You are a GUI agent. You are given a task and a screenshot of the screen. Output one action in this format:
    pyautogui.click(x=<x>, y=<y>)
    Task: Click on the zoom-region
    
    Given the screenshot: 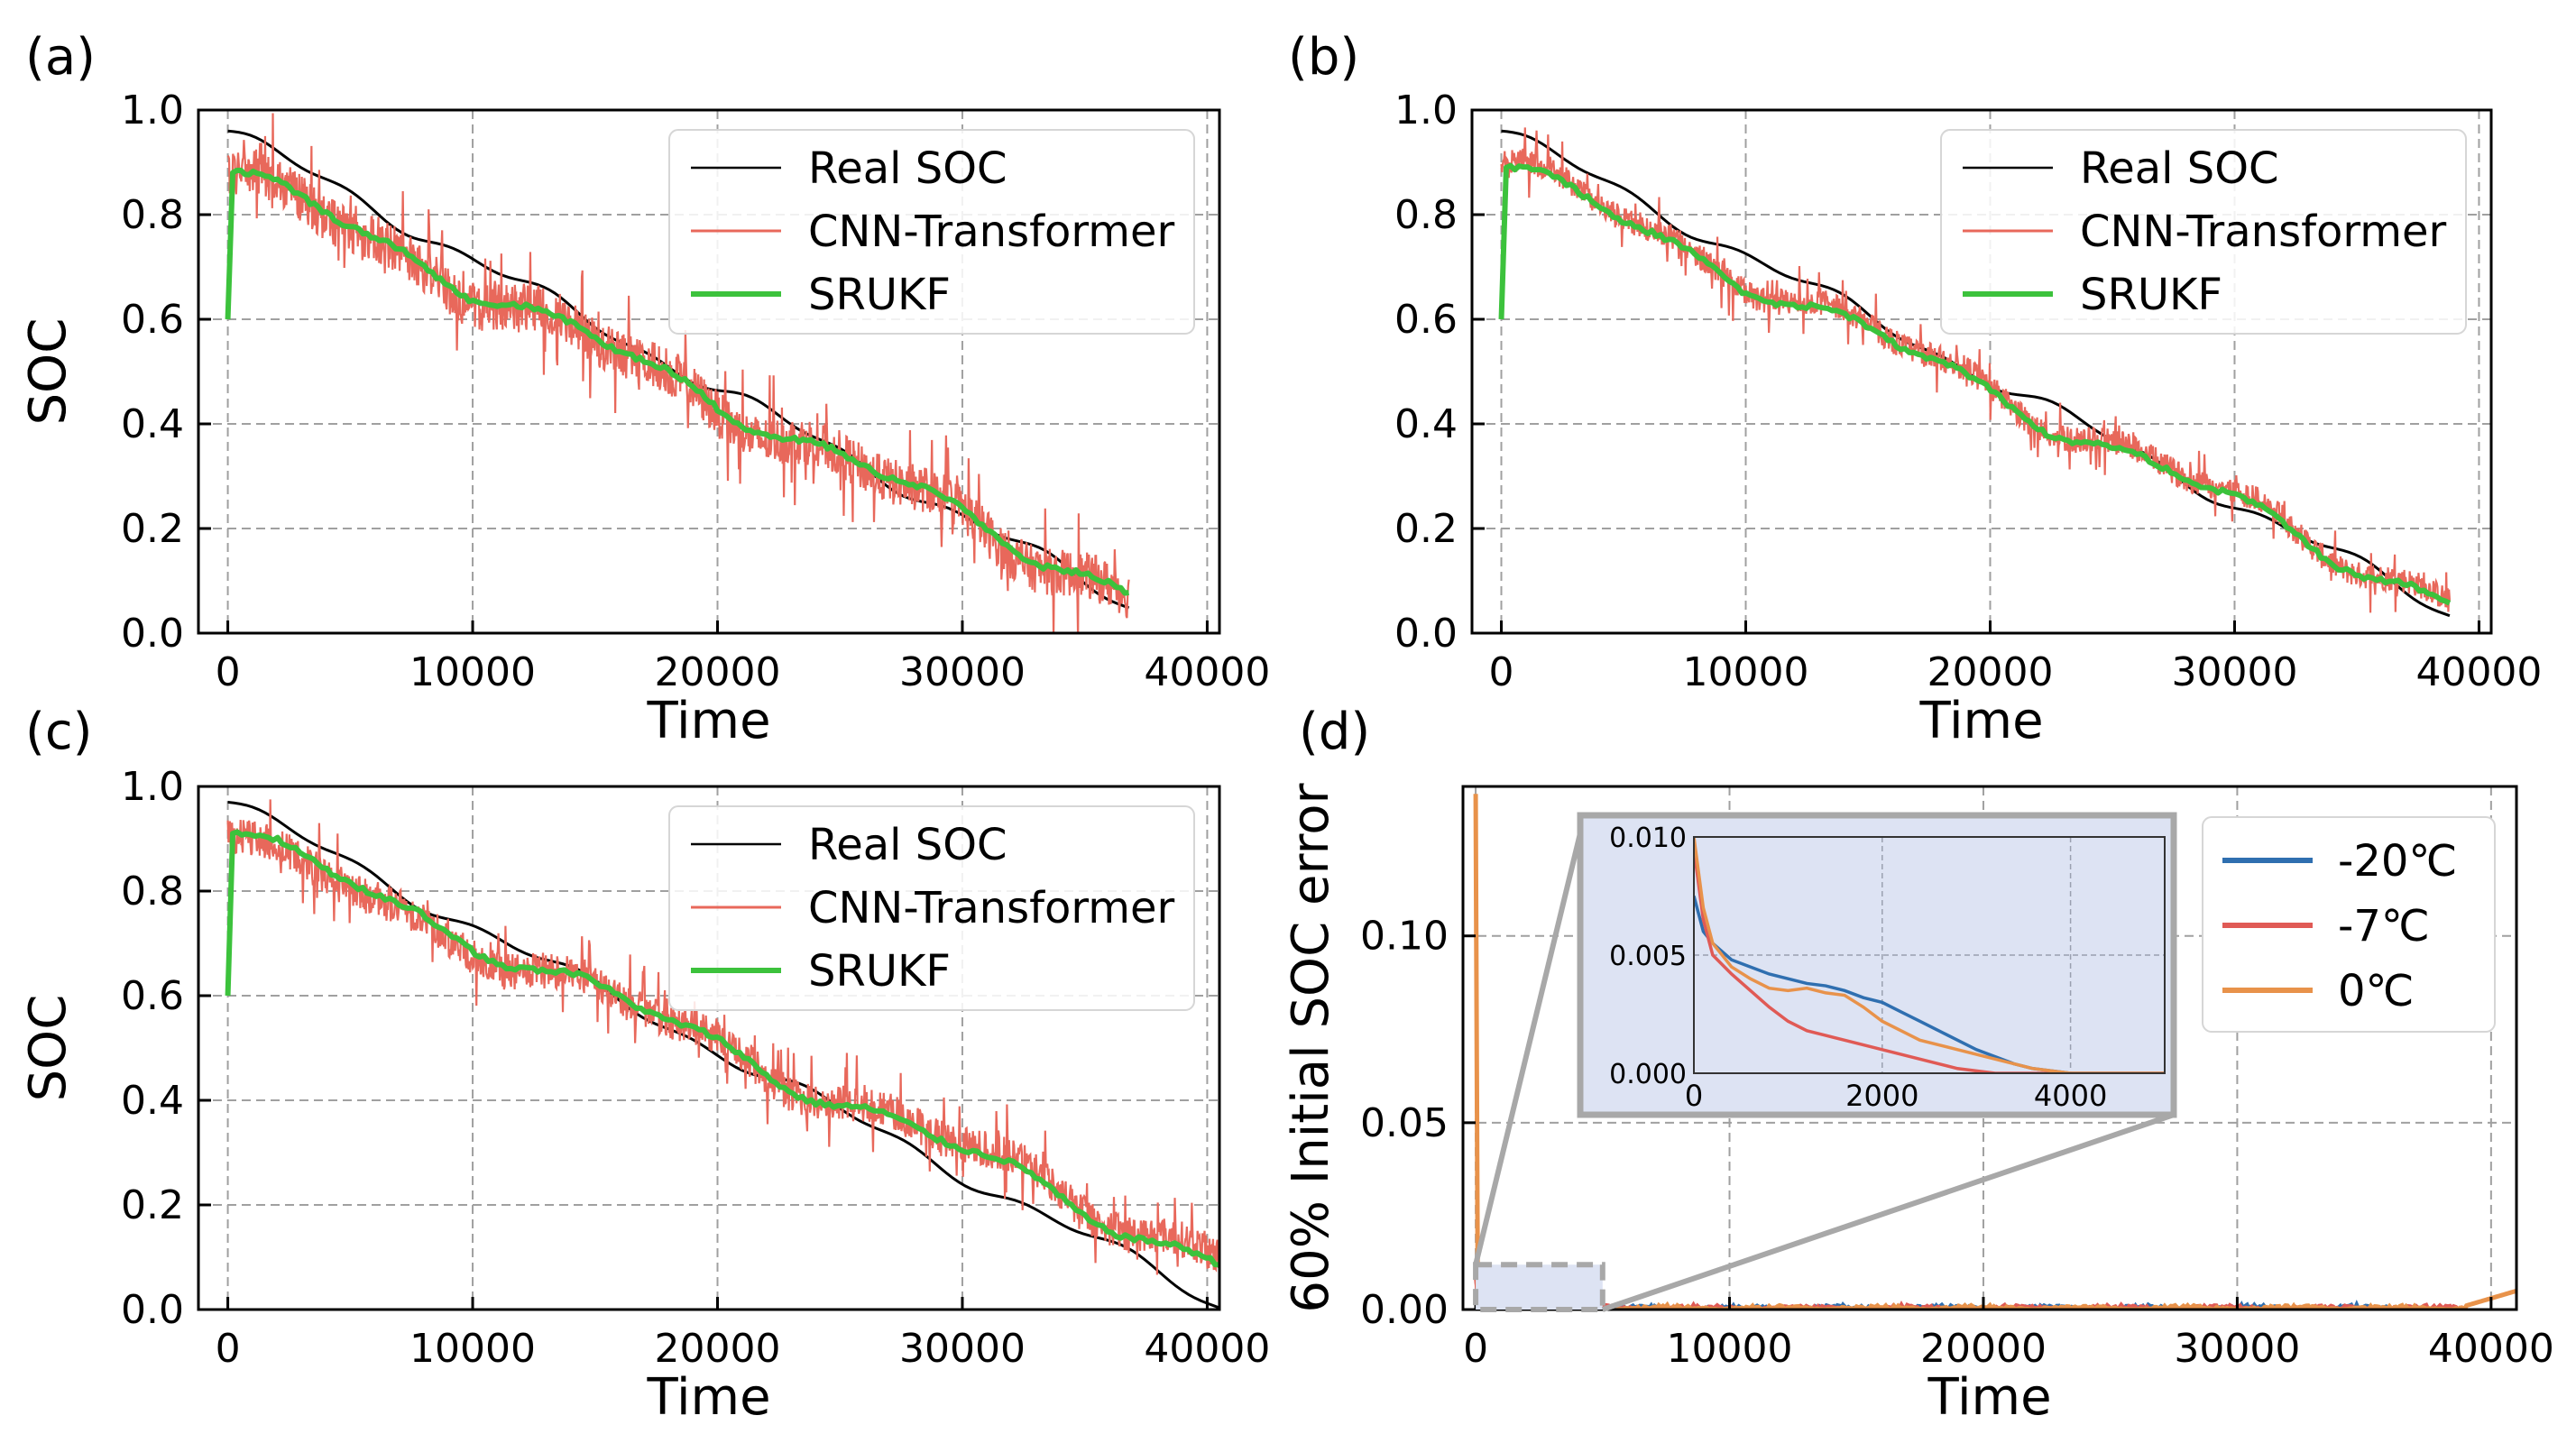 What is the action you would take?
    pyautogui.click(x=1539, y=1287)
    